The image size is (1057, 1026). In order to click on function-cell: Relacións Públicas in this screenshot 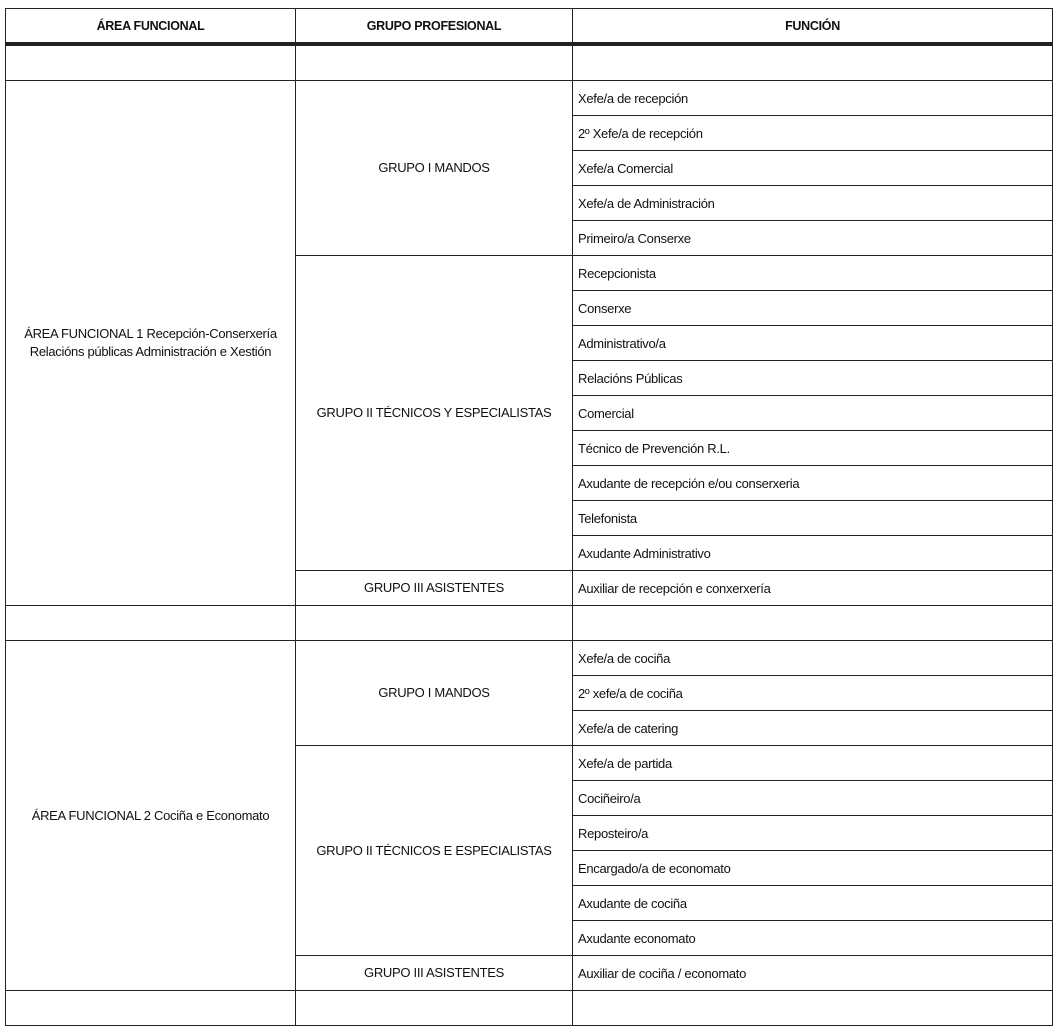, I will do `click(812, 378)`.